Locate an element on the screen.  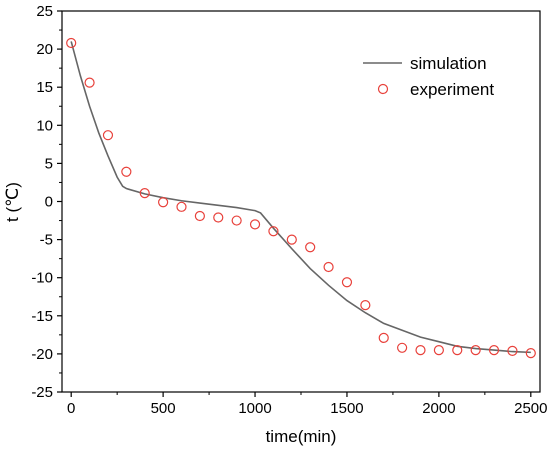
x-tick-label: 1000 is located at coordinates (254, 408).